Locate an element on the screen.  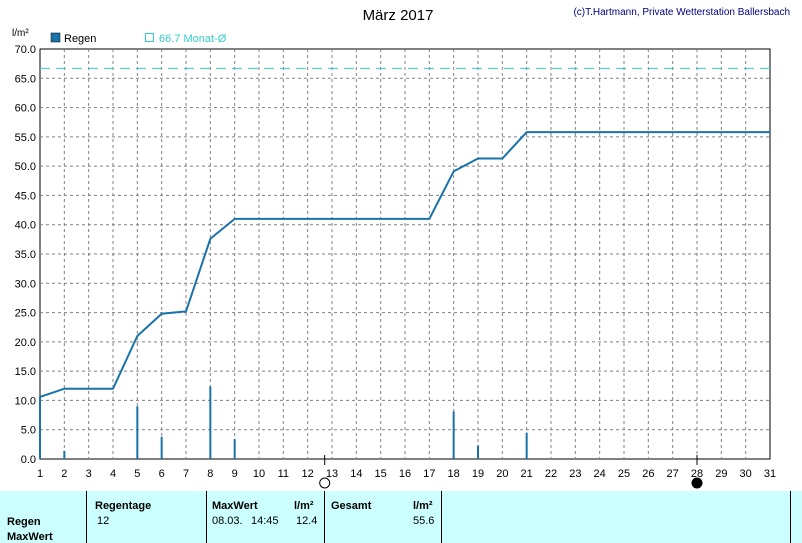
x-tick-label: 22 is located at coordinates (551, 474).